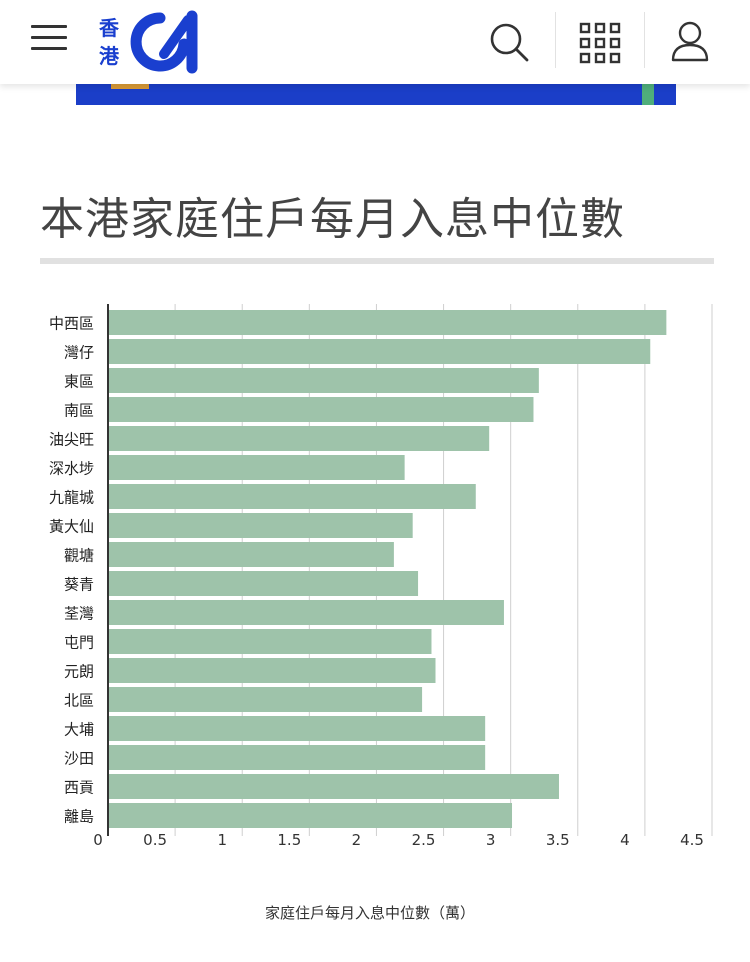 This screenshot has width=750, height=962. What do you see at coordinates (71, 469) in the screenshot?
I see `category-label: 深水埗` at bounding box center [71, 469].